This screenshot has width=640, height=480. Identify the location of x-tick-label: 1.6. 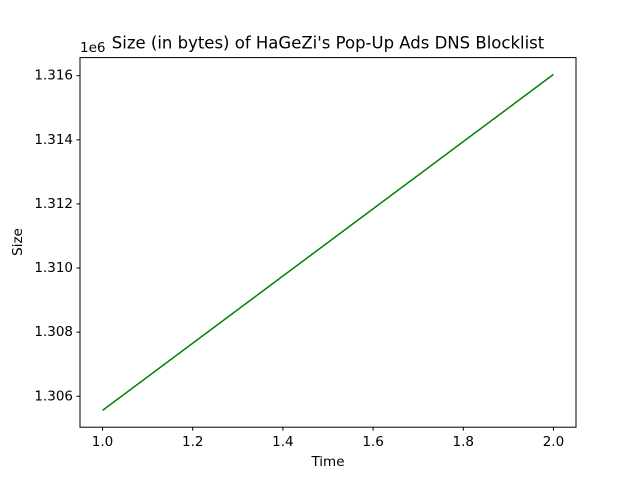
(372, 442).